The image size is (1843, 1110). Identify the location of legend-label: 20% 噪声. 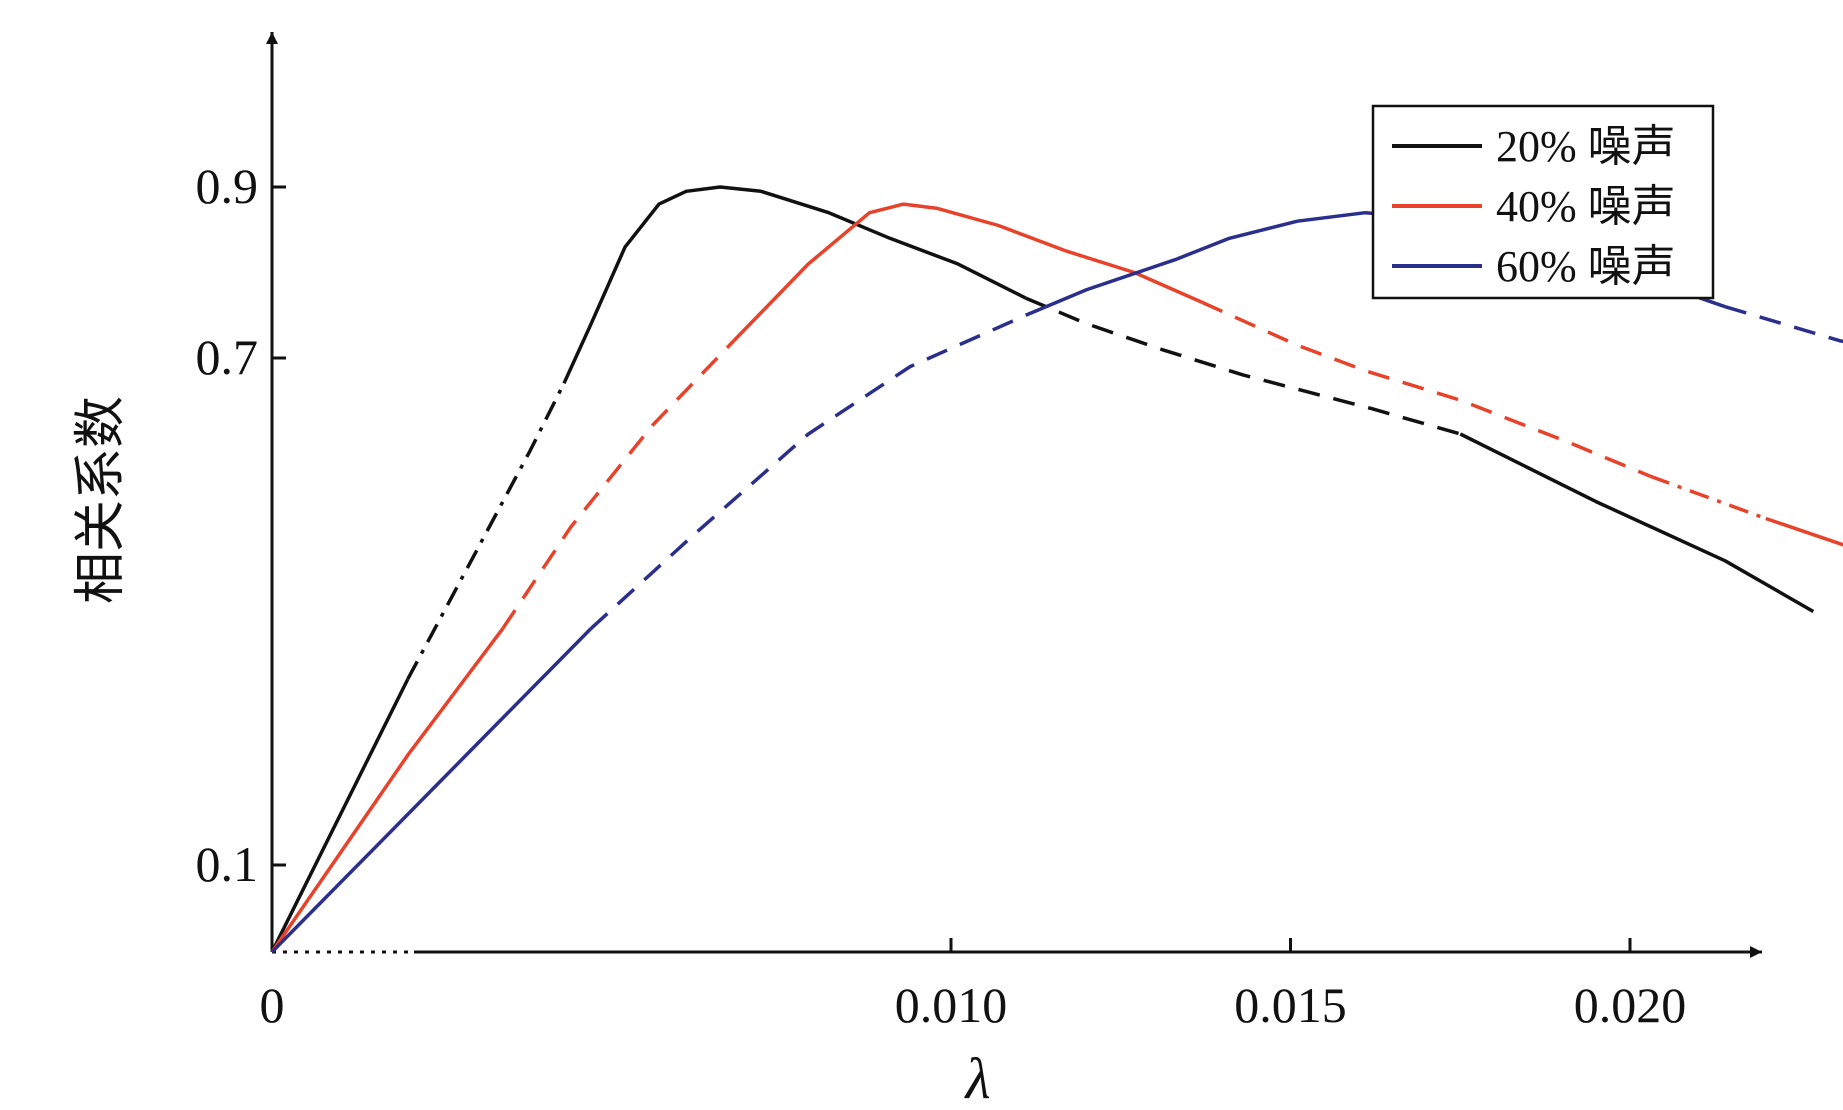
(1586, 146).